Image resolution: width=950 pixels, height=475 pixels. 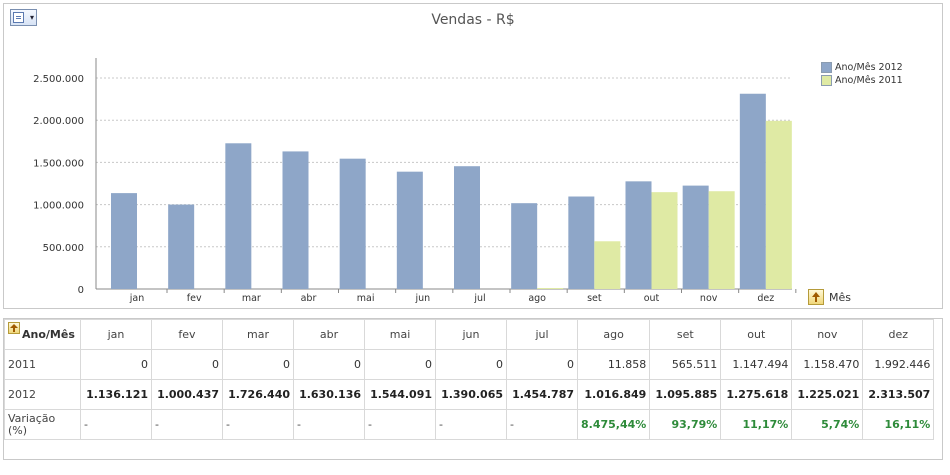 I want to click on table-cell: 1.454.787, so click(x=542, y=394).